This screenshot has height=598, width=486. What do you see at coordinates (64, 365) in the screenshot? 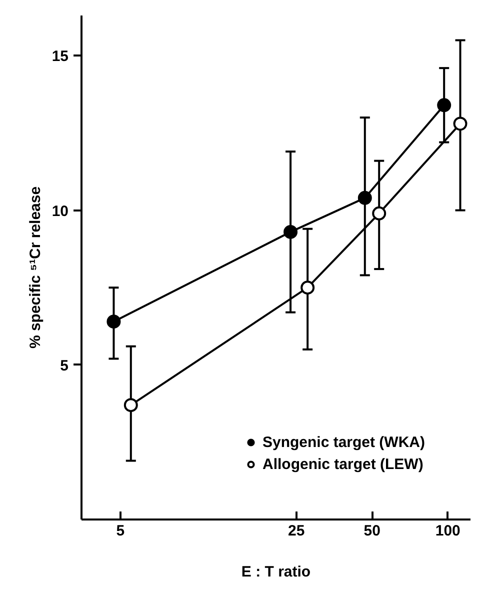
I see `y-tick-label: 5` at bounding box center [64, 365].